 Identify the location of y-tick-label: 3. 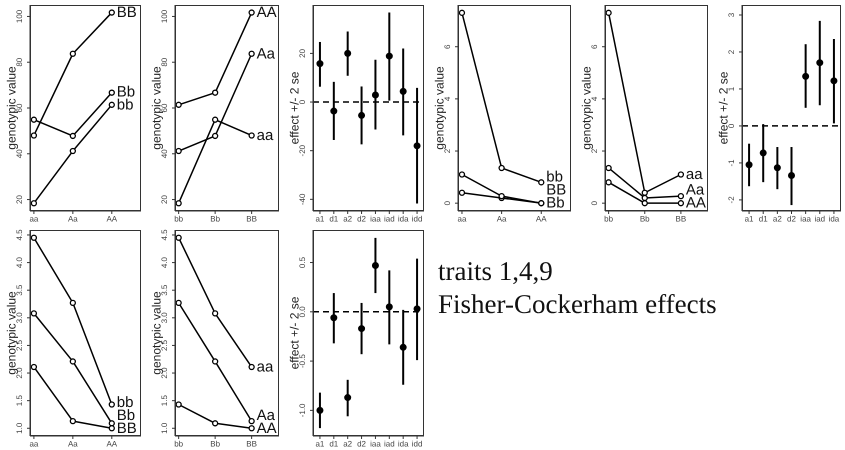
(731, 15).